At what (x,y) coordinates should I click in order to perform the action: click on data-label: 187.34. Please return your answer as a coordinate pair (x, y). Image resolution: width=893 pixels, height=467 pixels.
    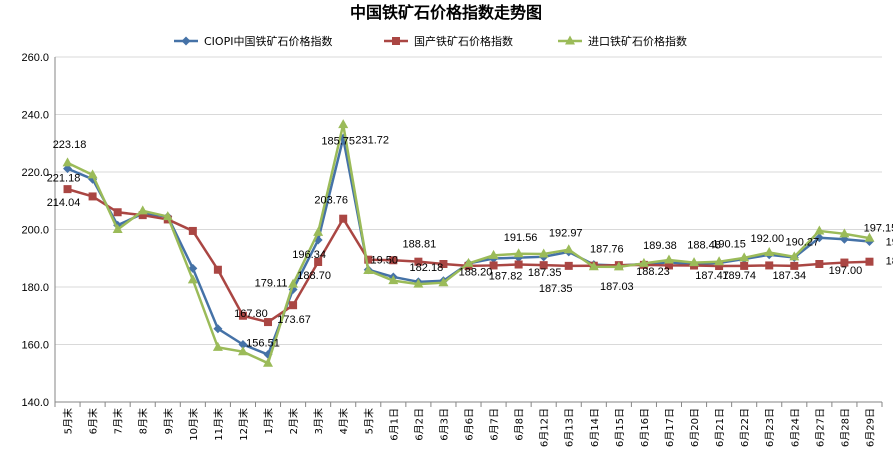
    Looking at the image, I should click on (789, 276).